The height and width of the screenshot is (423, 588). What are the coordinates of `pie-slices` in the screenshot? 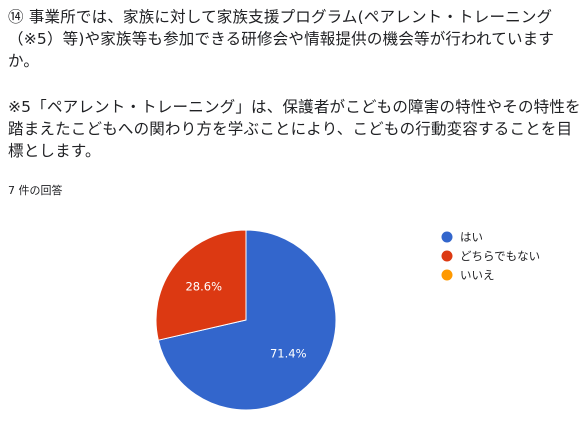 It's located at (246, 320).